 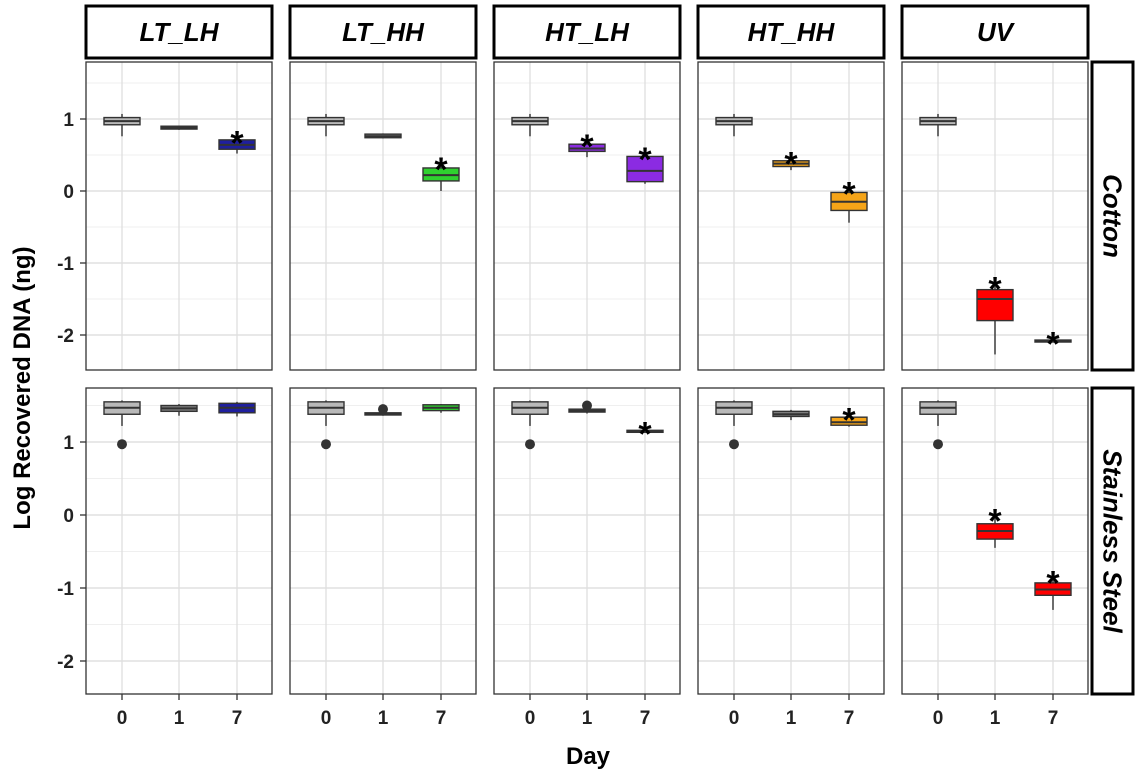 I want to click on strip-label: HT_LH, so click(x=587, y=32).